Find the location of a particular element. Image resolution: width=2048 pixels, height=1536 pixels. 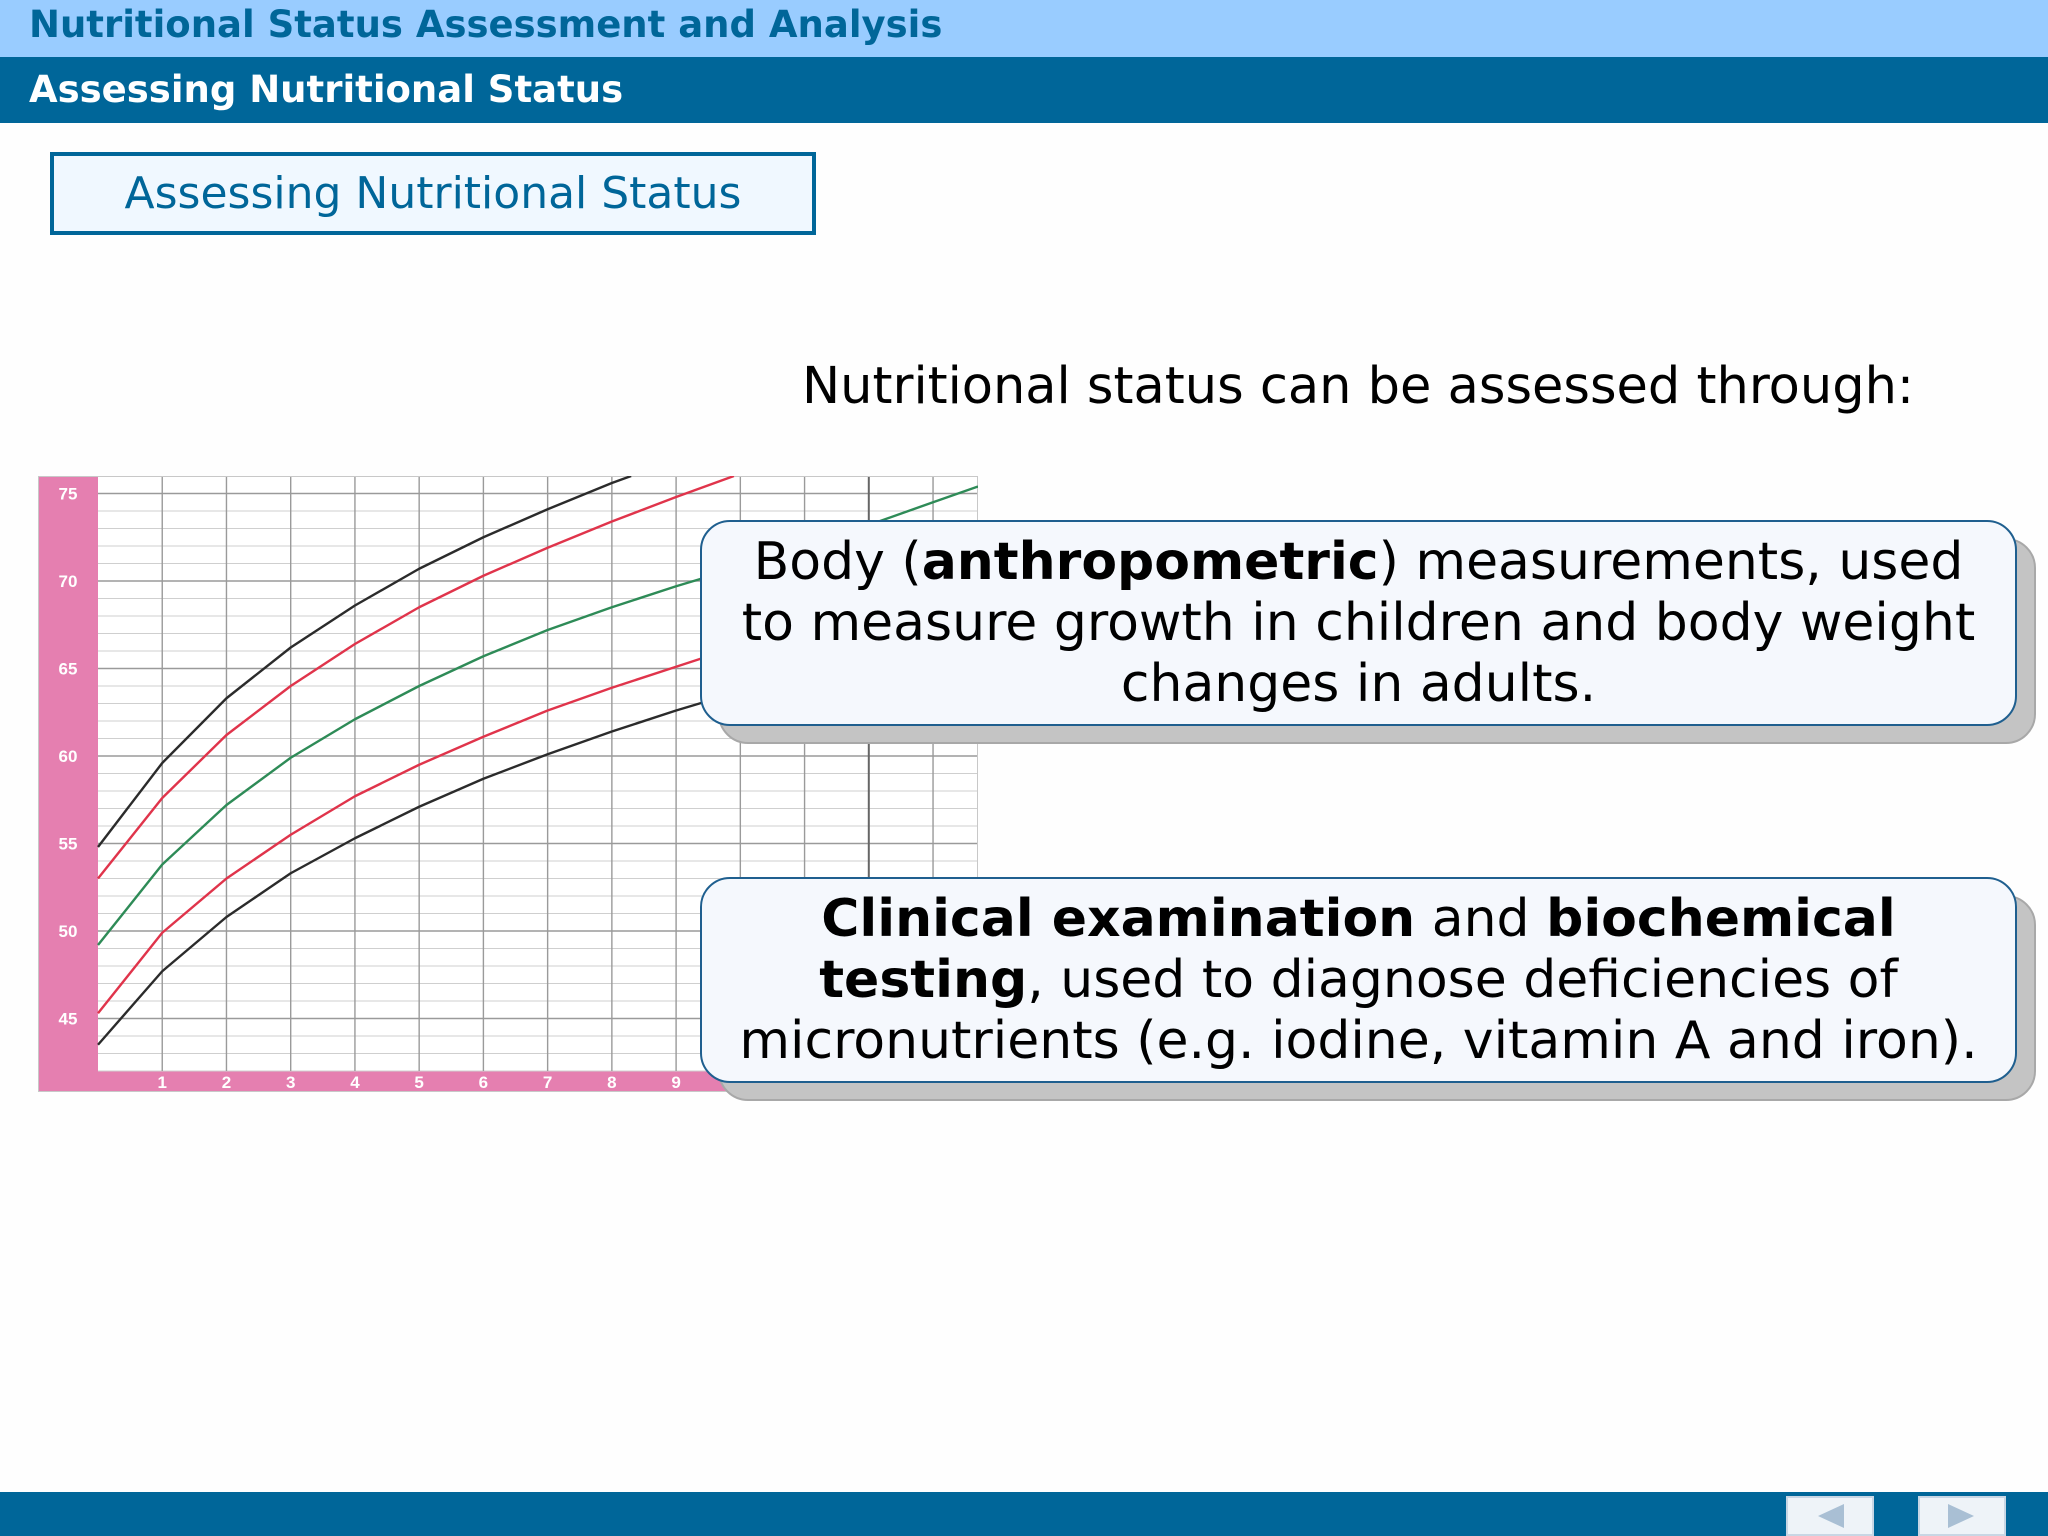

y-tick-label: 75 is located at coordinates (68, 494).